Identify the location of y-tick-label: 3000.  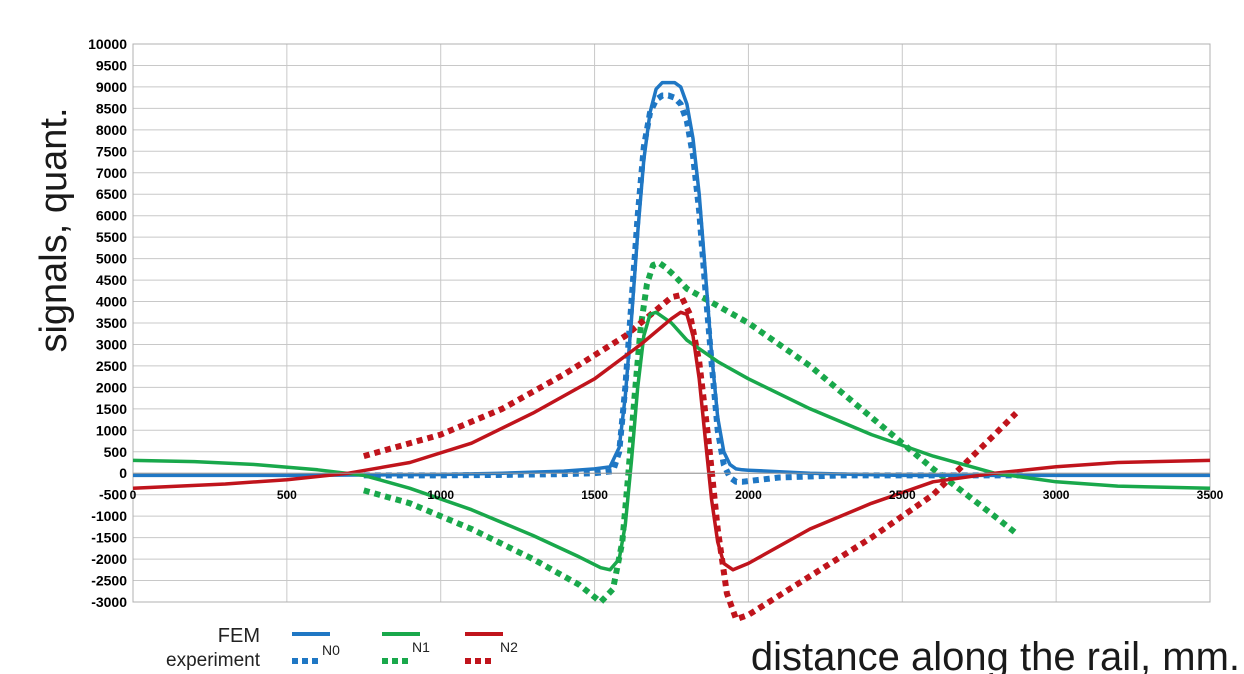
(111, 344).